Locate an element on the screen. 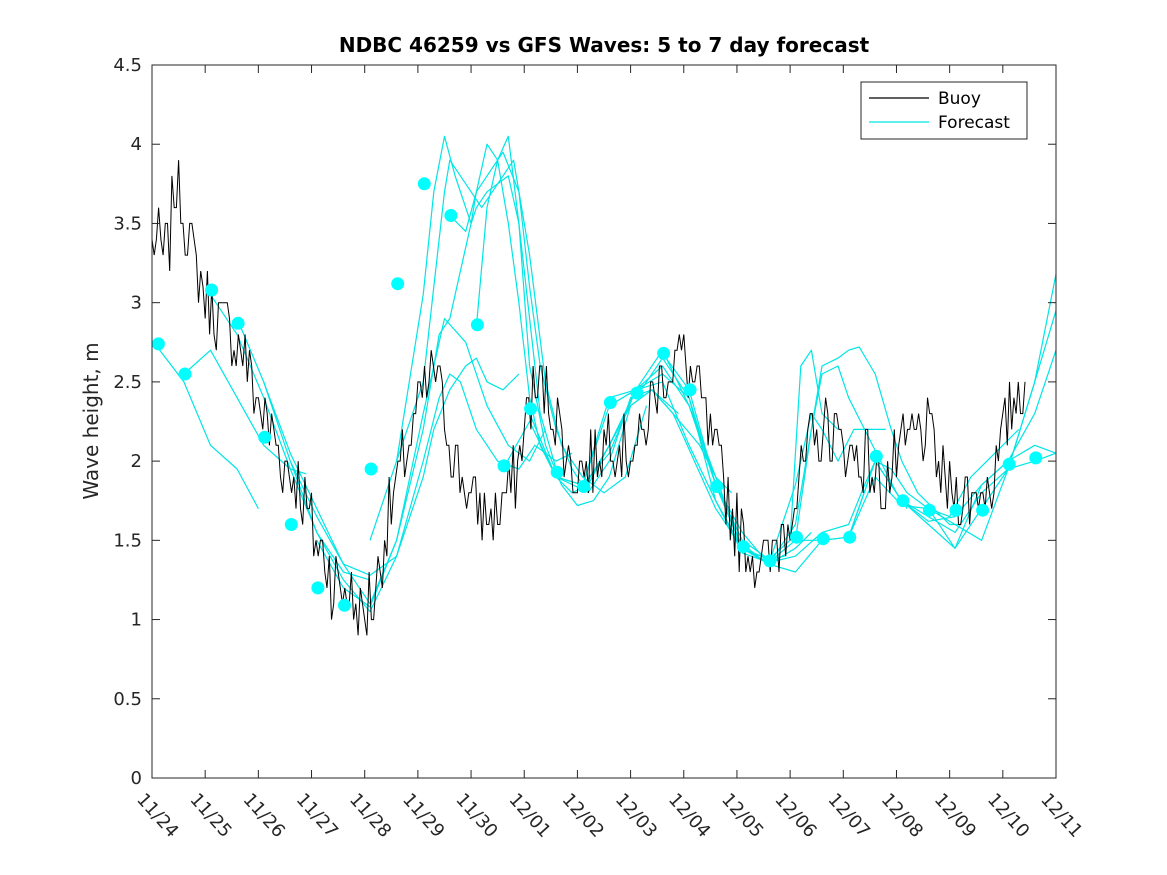 This screenshot has height=875, width=1167. legend-buoy-label: Buoy is located at coordinates (959, 99).